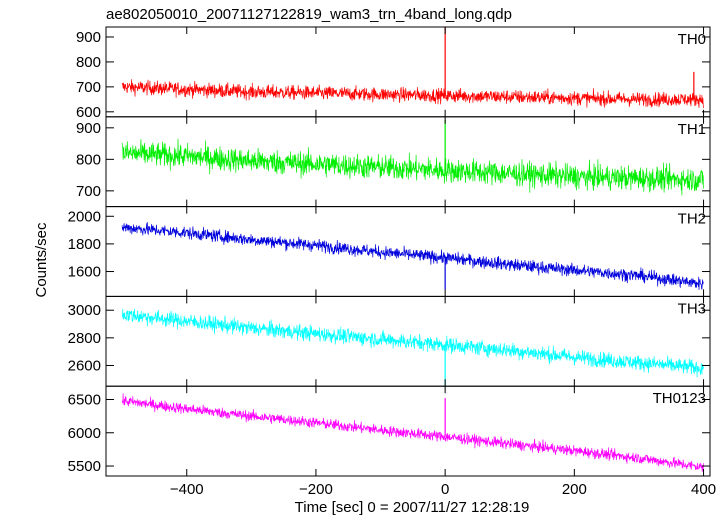 This screenshot has height=516, width=722. I want to click on y-tick-label: 6500, so click(84, 400).